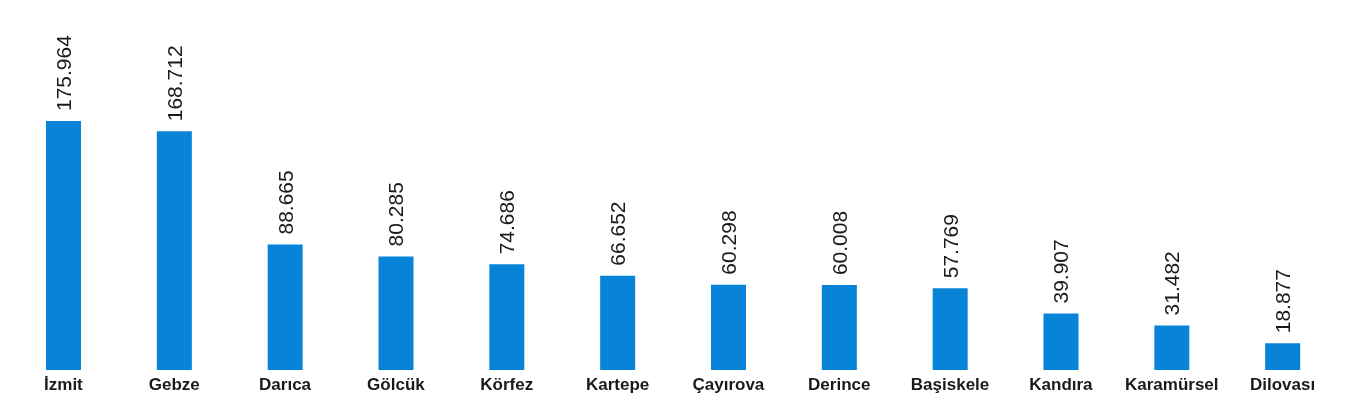 This screenshot has height=415, width=1355. What do you see at coordinates (1171, 385) in the screenshot?
I see `x-tick-label: Karamürsel` at bounding box center [1171, 385].